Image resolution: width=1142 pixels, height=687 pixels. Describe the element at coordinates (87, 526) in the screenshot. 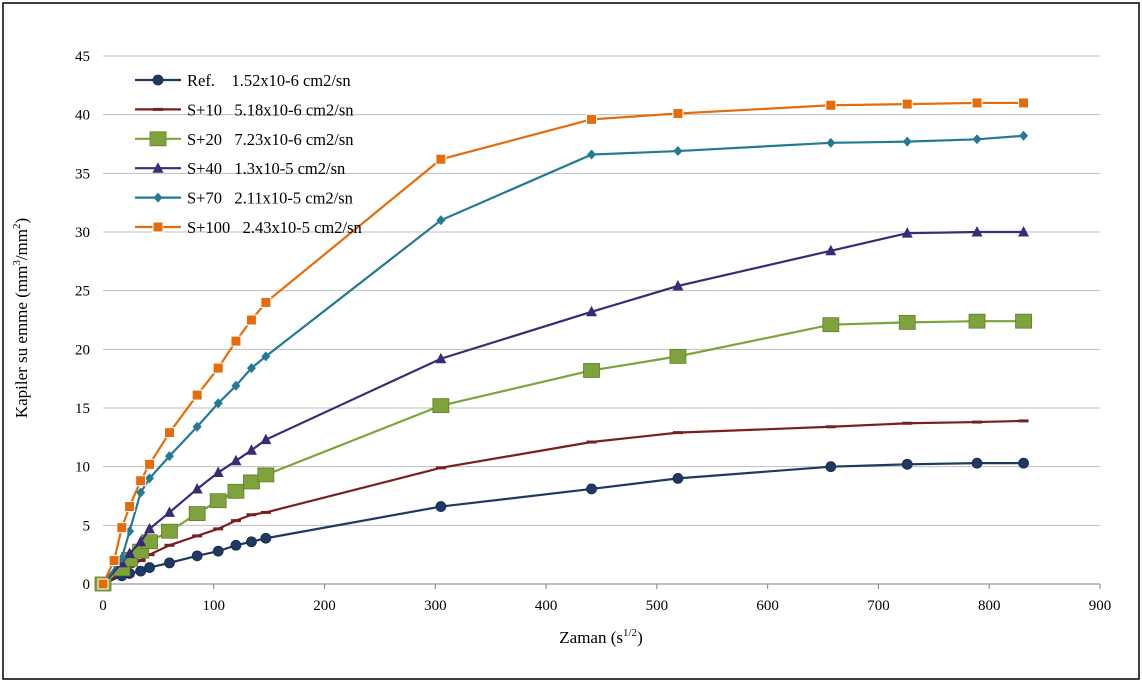

I see `y-tick-label: 5` at that location.